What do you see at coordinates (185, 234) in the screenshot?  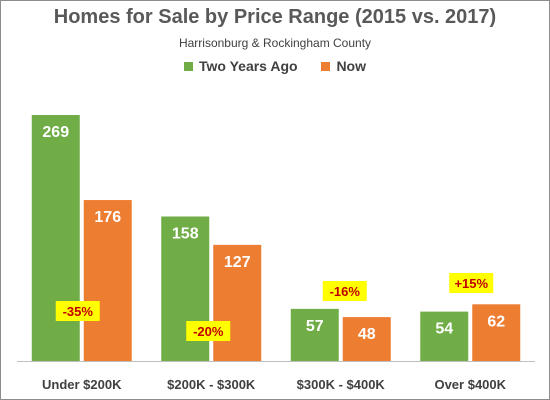 I see `data-label-1-2: 158` at bounding box center [185, 234].